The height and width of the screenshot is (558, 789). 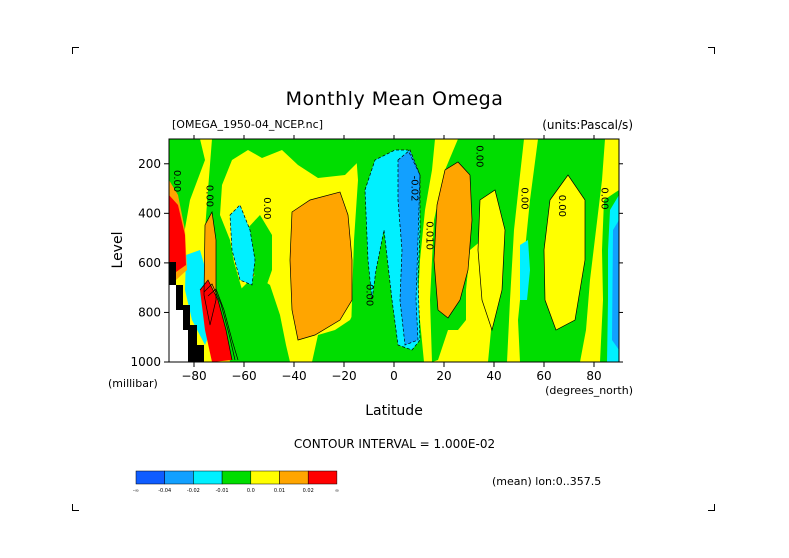 I want to click on corner-mark-top-left, so click(x=75, y=50).